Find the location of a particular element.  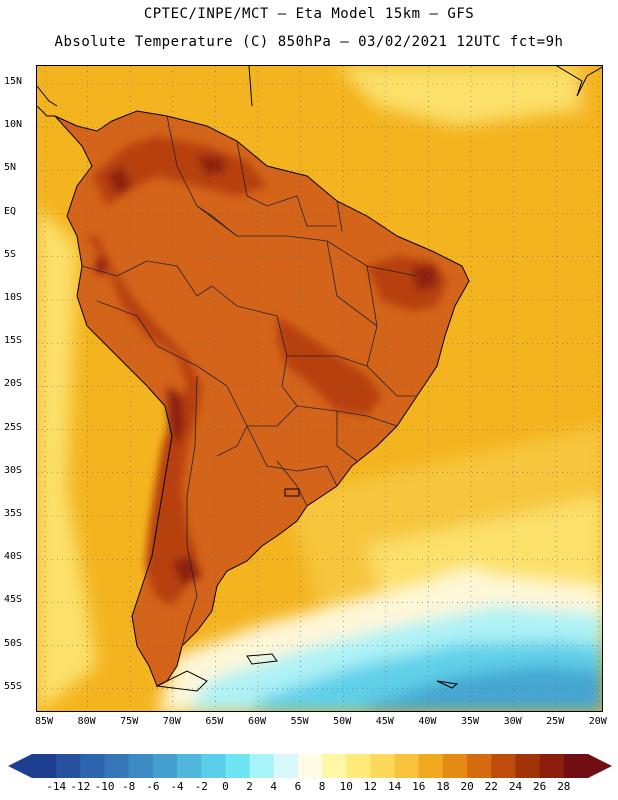

colorbar is located at coordinates (310, 766).